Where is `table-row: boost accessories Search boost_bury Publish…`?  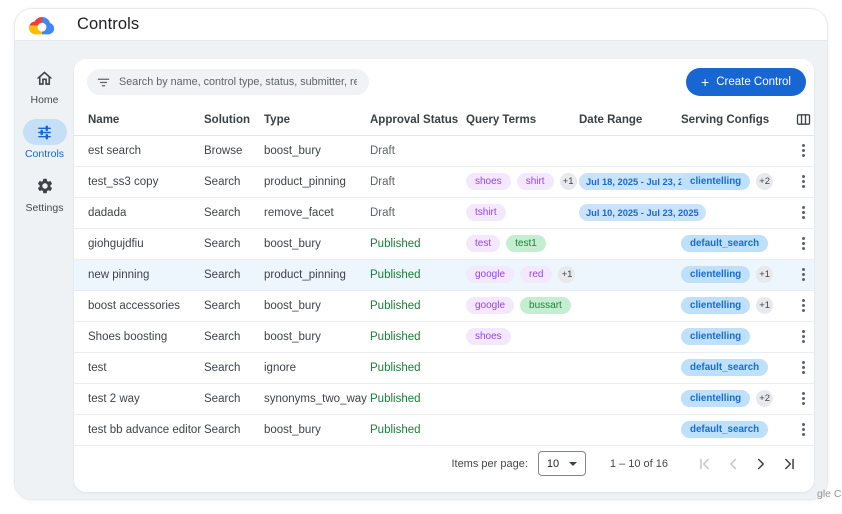
table-row: boost accessories Search boost_bury Publish… is located at coordinates (444, 306).